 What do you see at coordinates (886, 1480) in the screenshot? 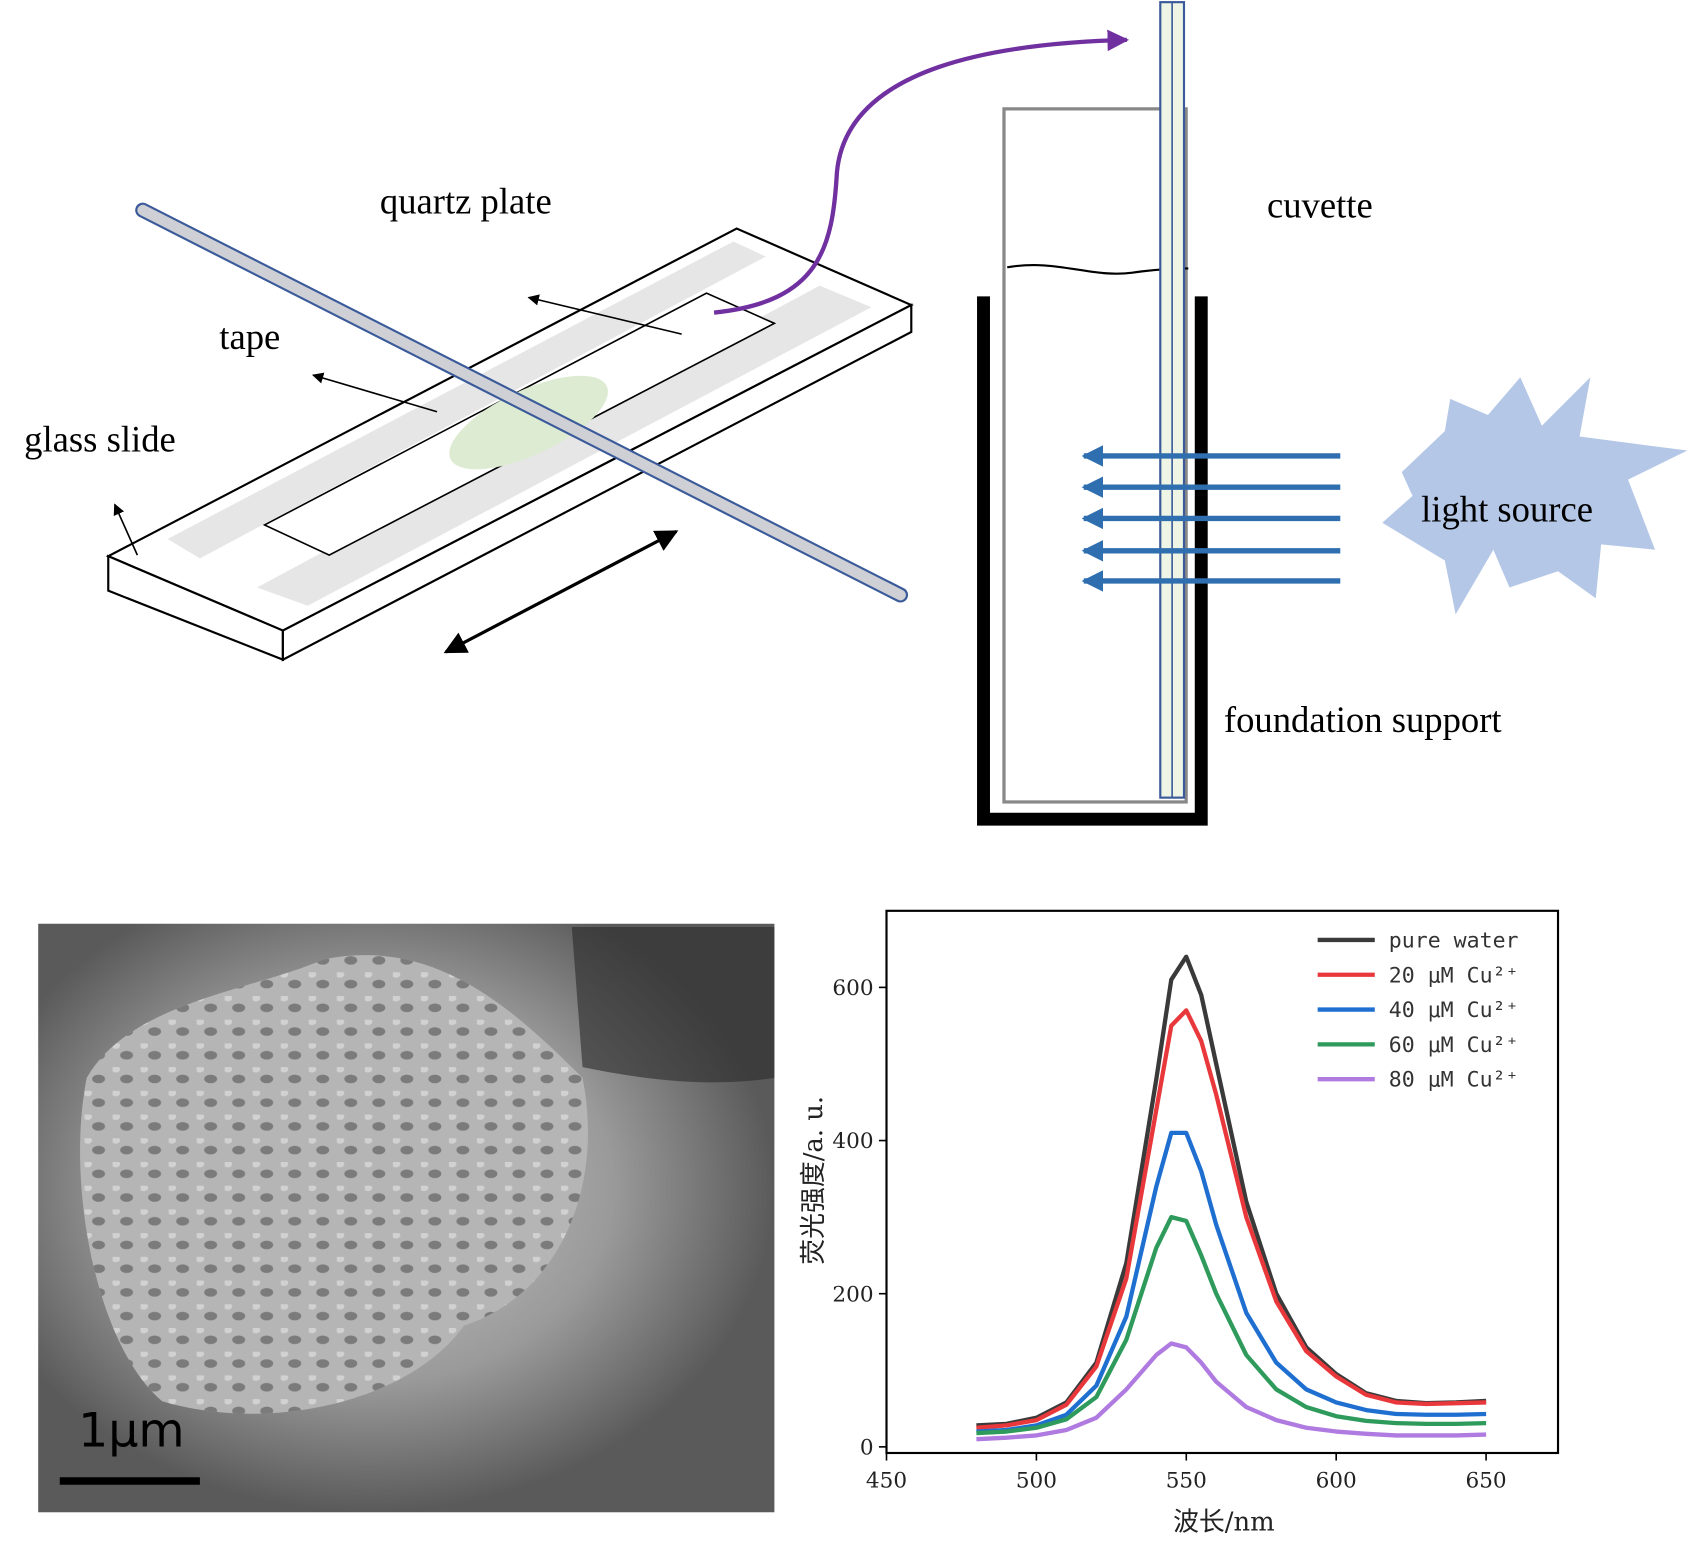
I see `x-tick-label: 450` at bounding box center [886, 1480].